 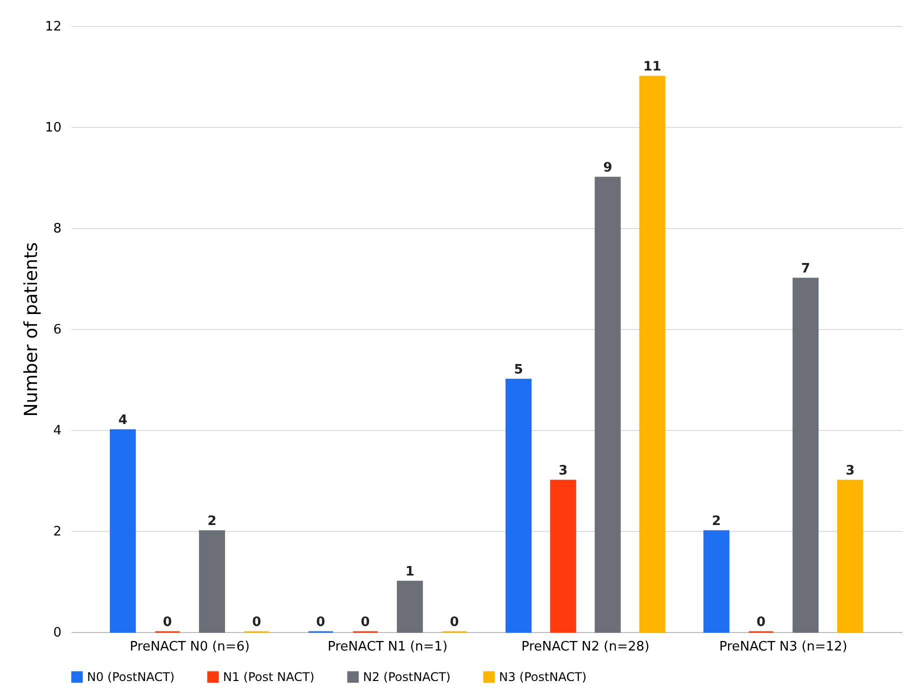 What do you see at coordinates (519, 370) in the screenshot?
I see `data-label: 5` at bounding box center [519, 370].